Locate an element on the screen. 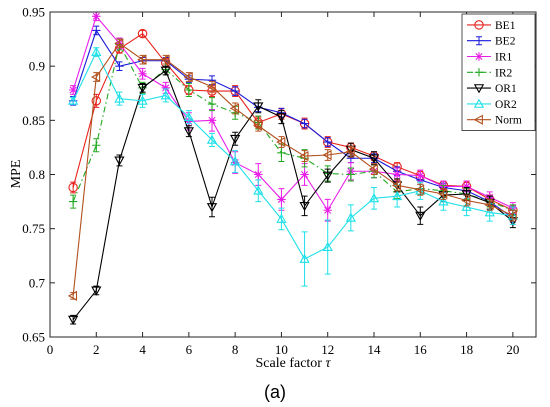  x-axis-title: Scale factor τ is located at coordinates (294, 363).